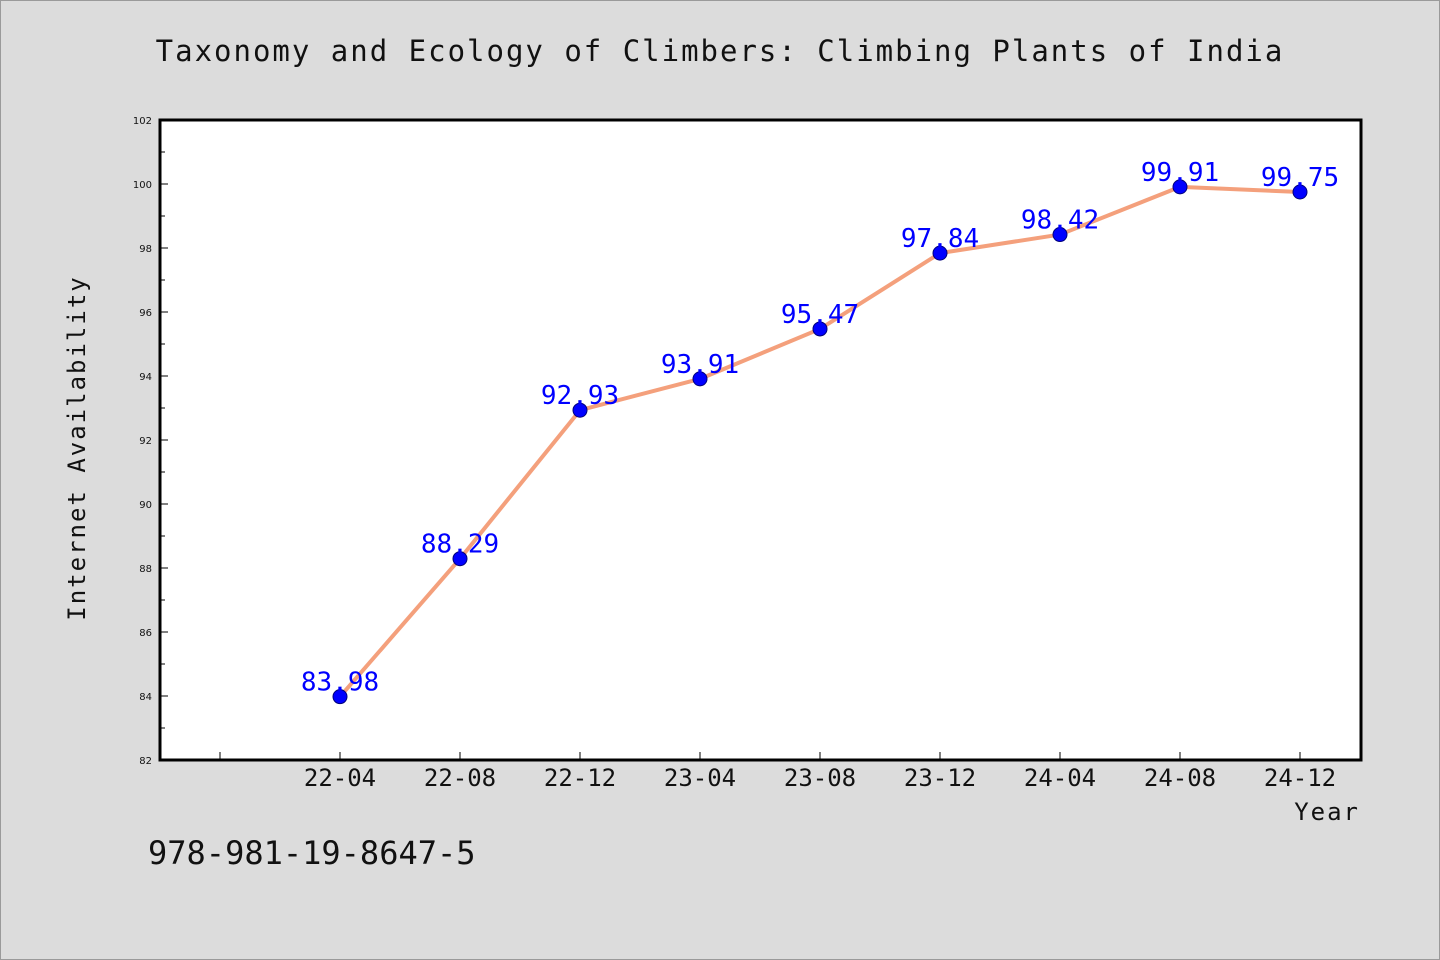  I want to click on y-tick-label: 100, so click(142, 185).